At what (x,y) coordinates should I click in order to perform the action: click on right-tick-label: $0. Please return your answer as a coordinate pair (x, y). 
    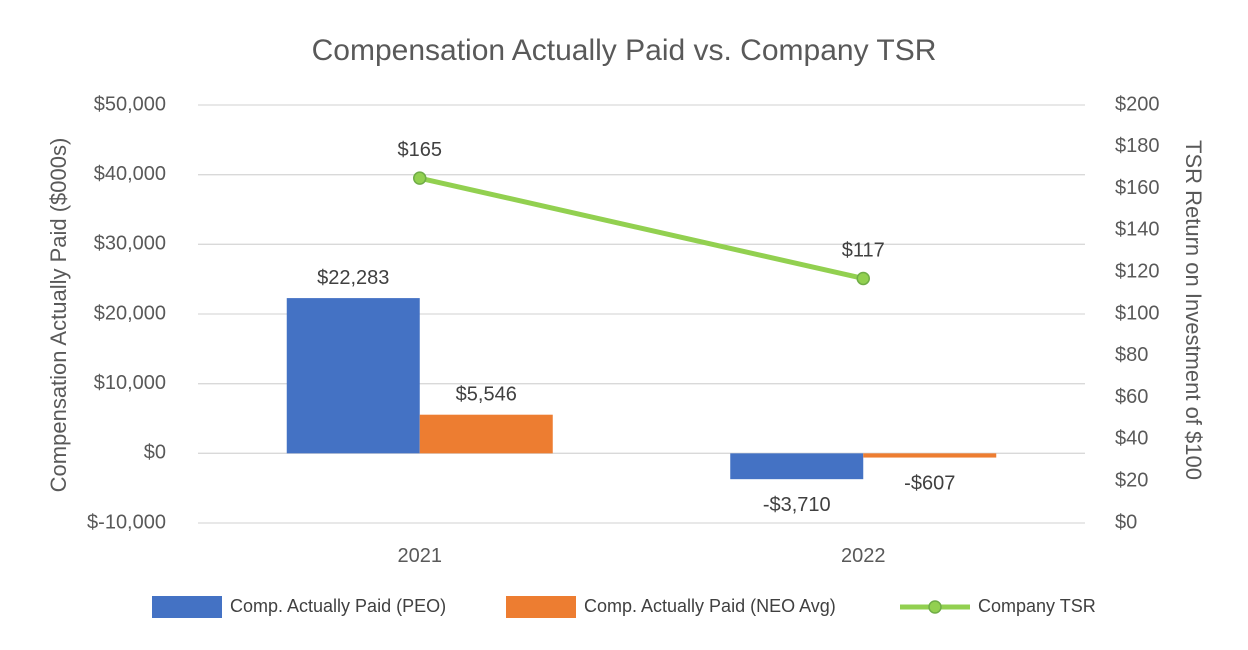
    Looking at the image, I should click on (1126, 522).